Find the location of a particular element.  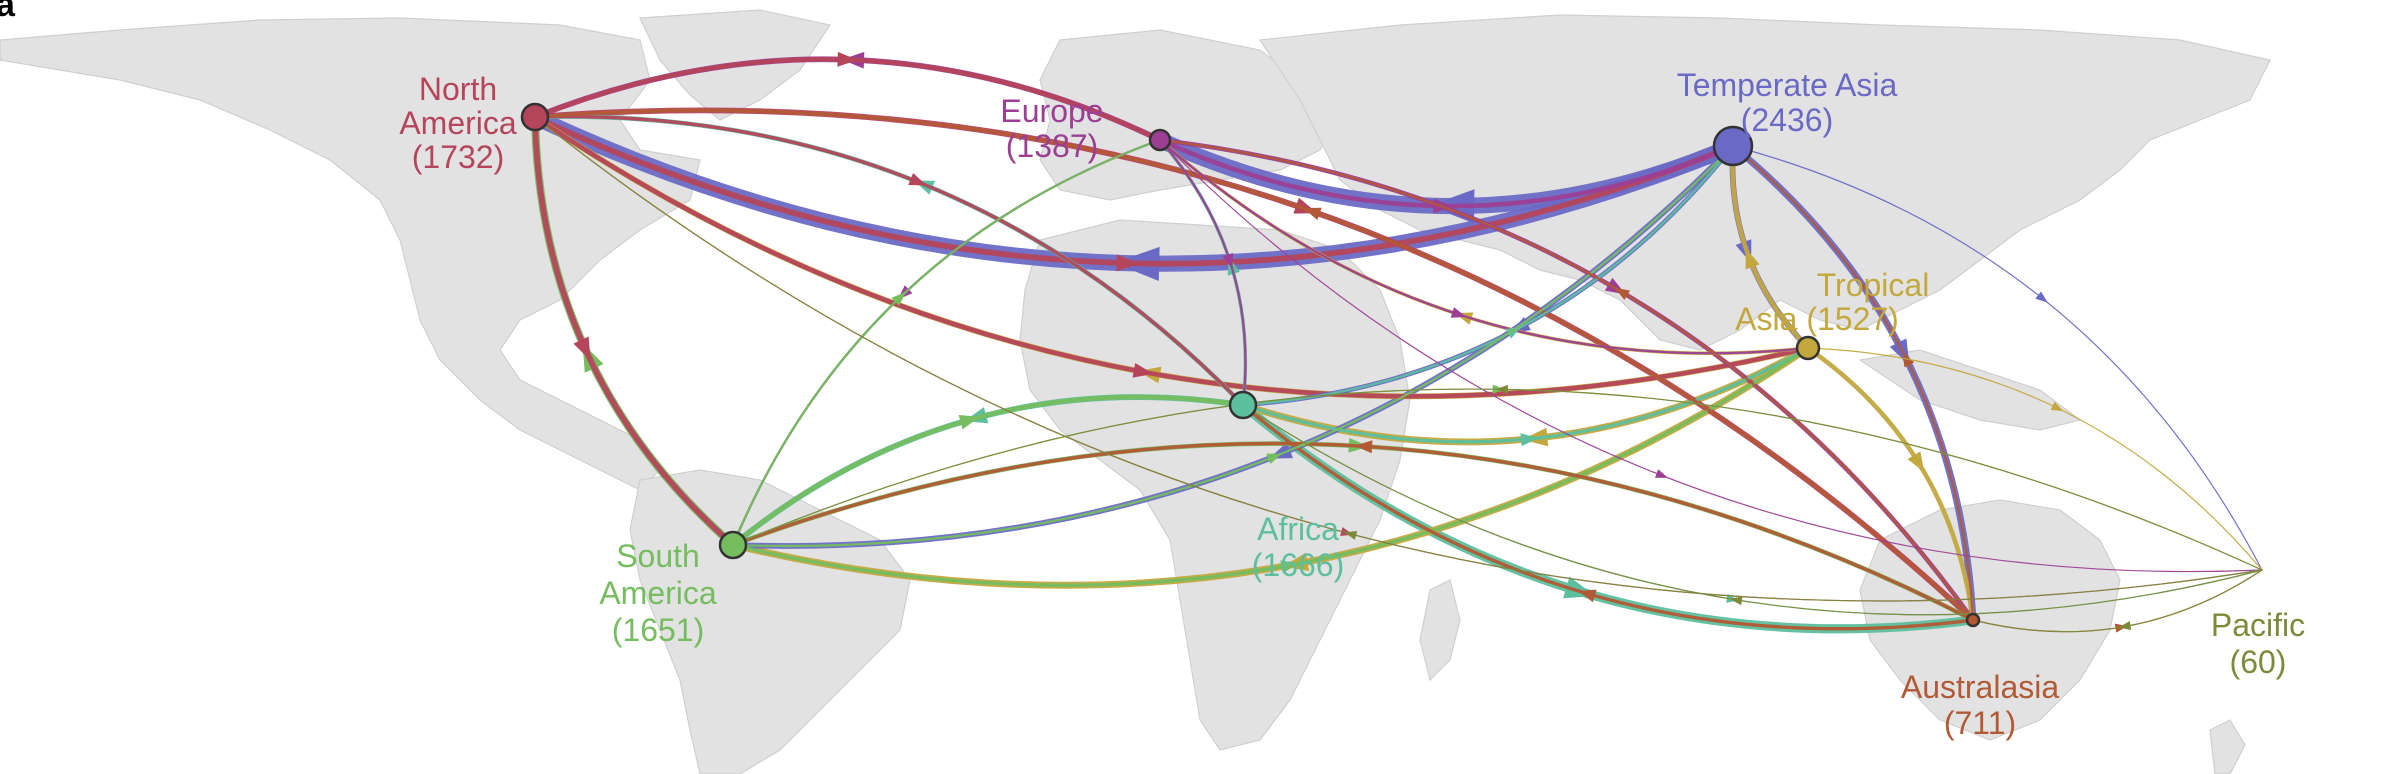

label-line-africa-1: (1666) is located at coordinates (1298, 565).